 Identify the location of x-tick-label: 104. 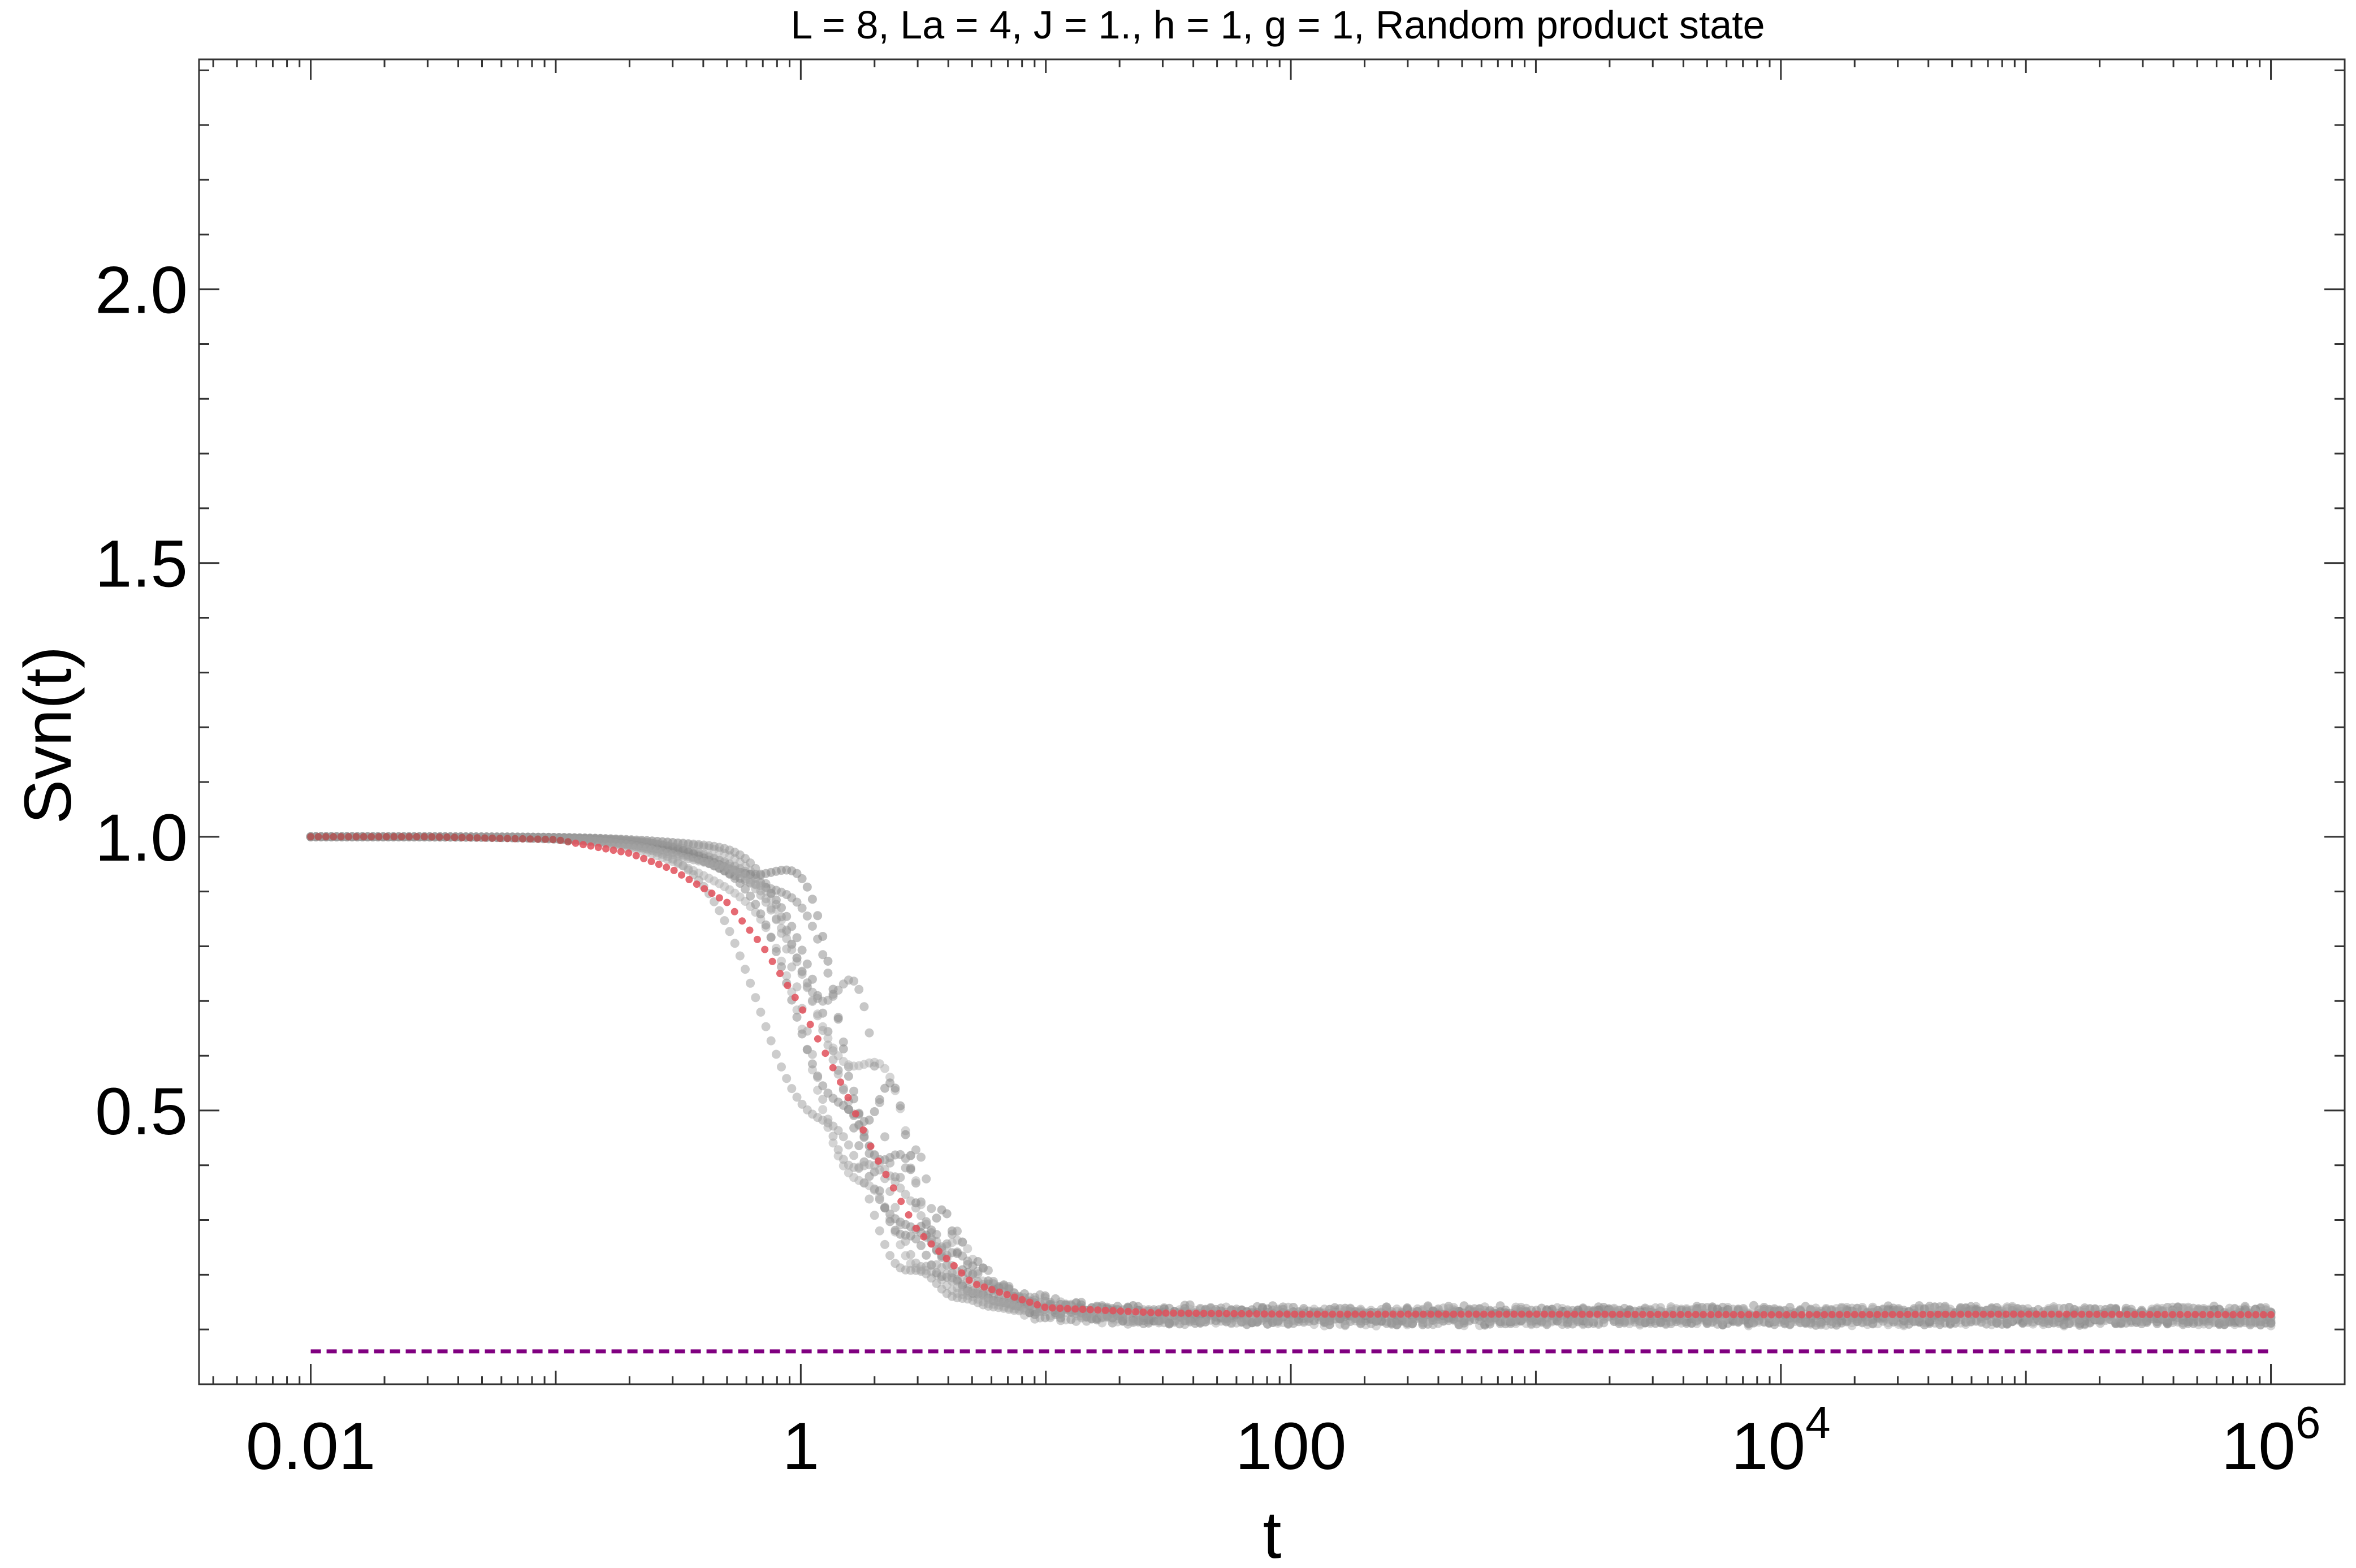
(1781, 1441).